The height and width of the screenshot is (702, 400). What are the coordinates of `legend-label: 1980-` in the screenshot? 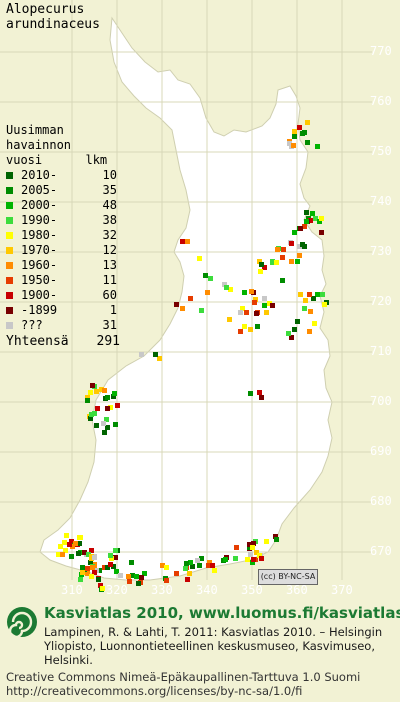 It's located at (39, 235).